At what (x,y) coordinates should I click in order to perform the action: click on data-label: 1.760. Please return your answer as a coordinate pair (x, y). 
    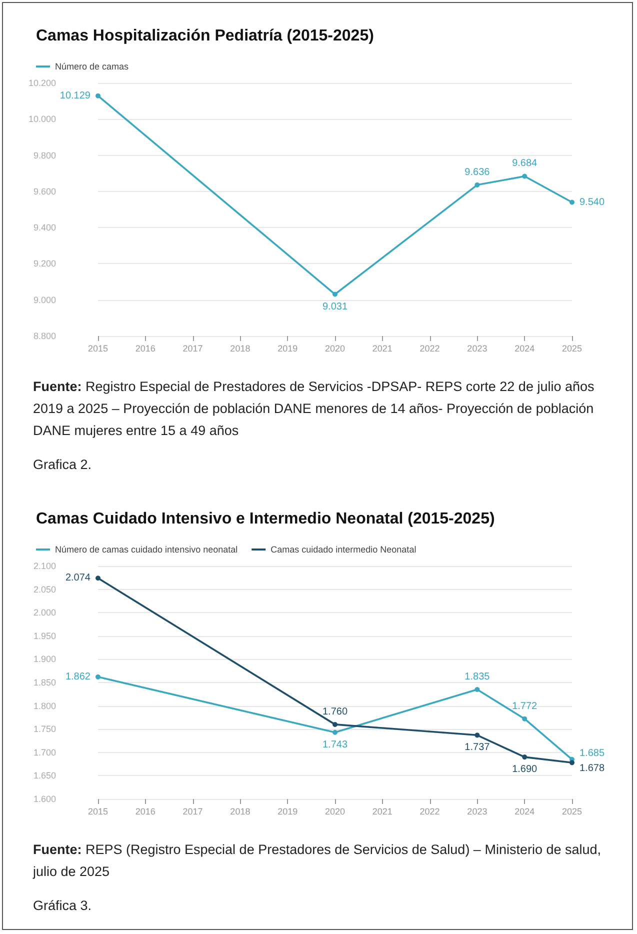
    Looking at the image, I should click on (335, 712).